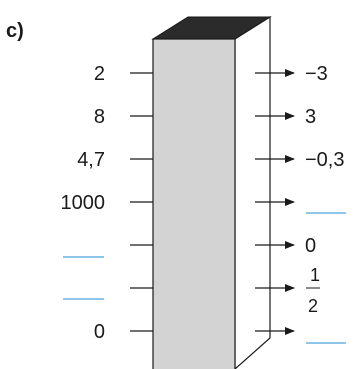 The image size is (363, 369). What do you see at coordinates (91, 160) in the screenshot?
I see `input-label: 4,7` at bounding box center [91, 160].